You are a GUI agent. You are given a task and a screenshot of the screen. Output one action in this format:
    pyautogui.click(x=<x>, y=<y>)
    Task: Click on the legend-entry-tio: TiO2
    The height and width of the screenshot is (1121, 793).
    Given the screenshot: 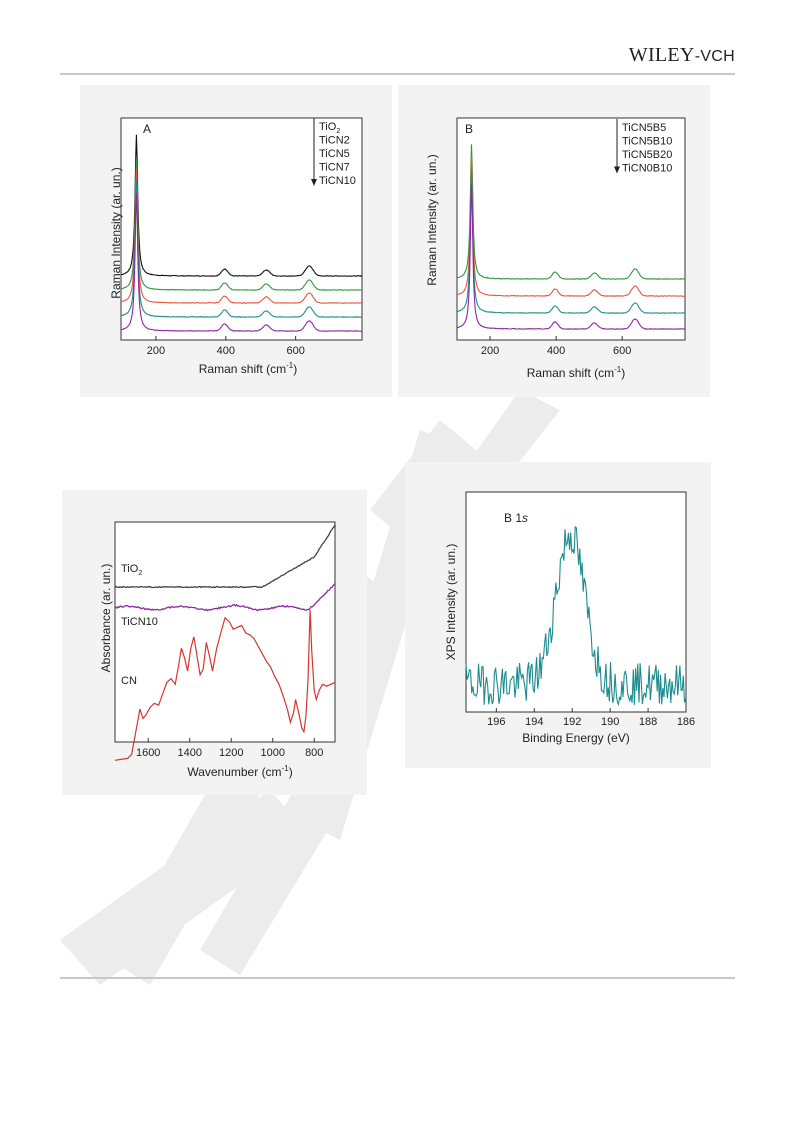 What is the action you would take?
    pyautogui.click(x=329, y=128)
    